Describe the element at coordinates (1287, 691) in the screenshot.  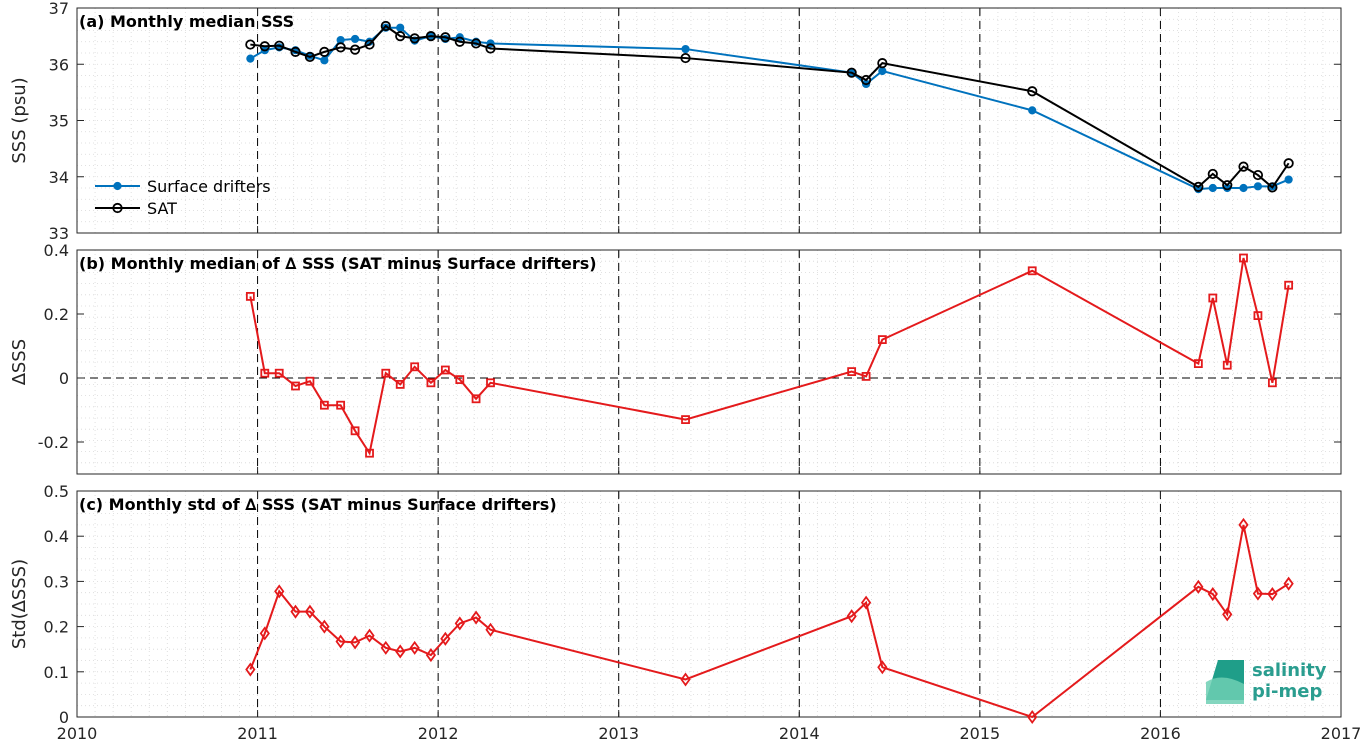
I see `logo-line2: pi-mep` at that location.